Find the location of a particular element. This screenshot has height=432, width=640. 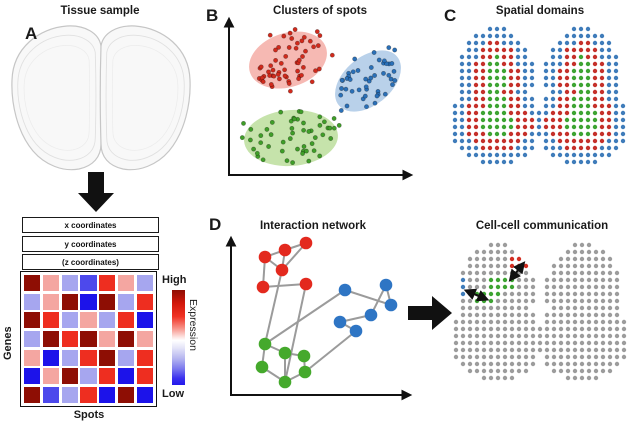

genes-axis-label: Genes is located at coordinates (8, 343).